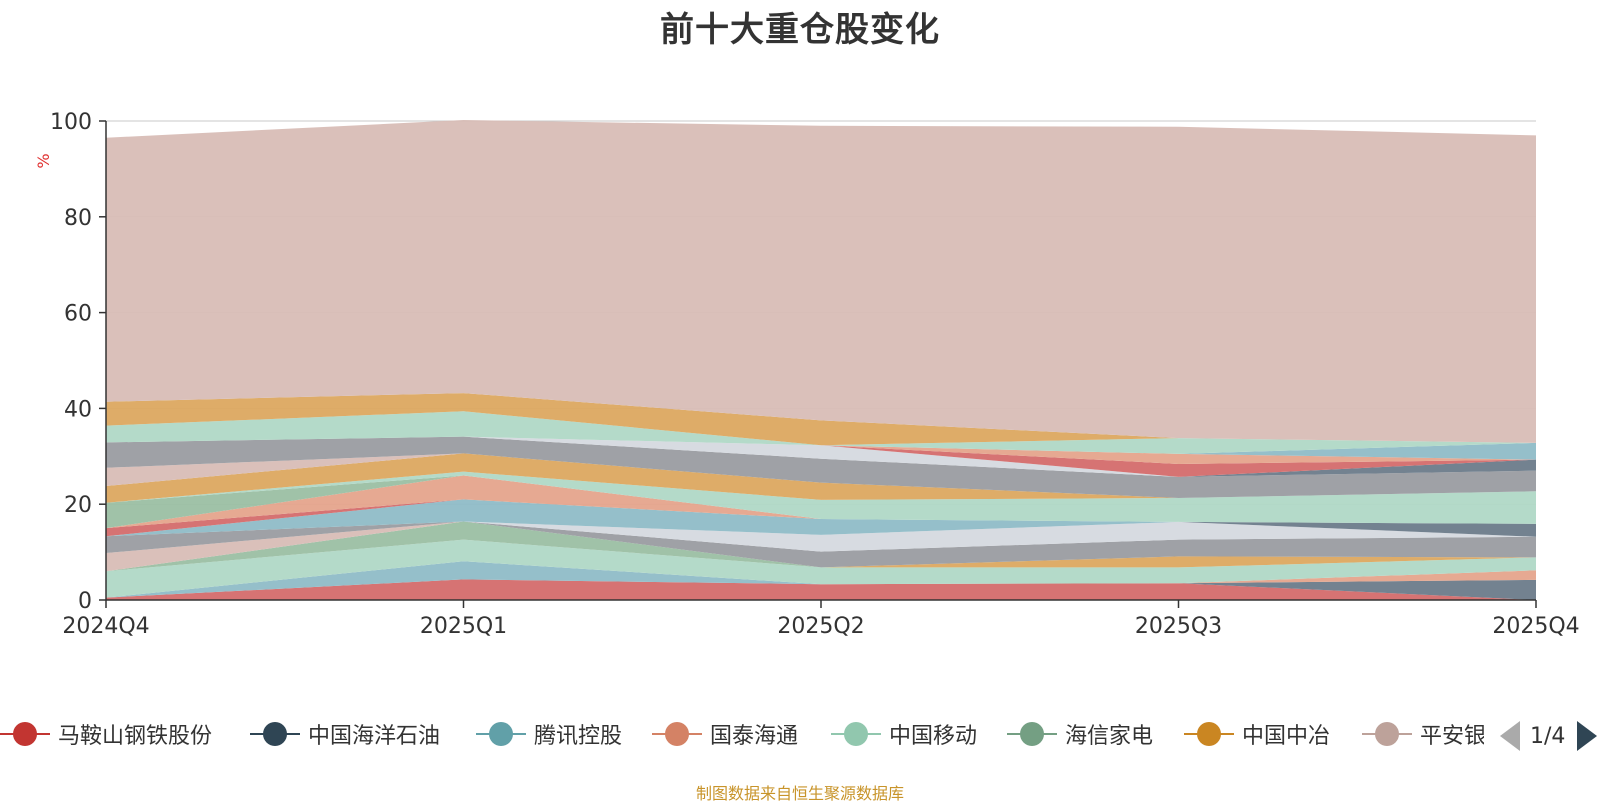 This screenshot has width=1600, height=804. Describe the element at coordinates (820, 626) in the screenshot. I see `x-tick-label: 2025Q2` at that location.